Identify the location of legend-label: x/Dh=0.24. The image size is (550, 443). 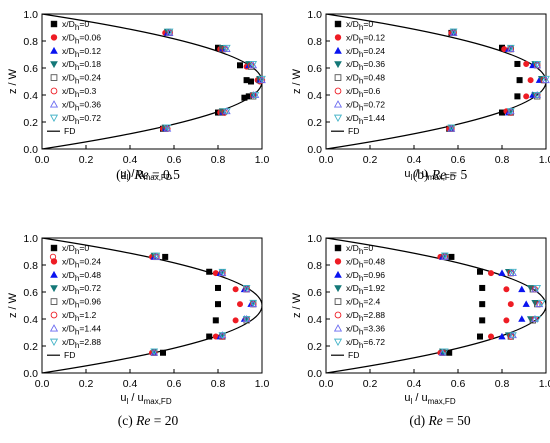
(365, 52).